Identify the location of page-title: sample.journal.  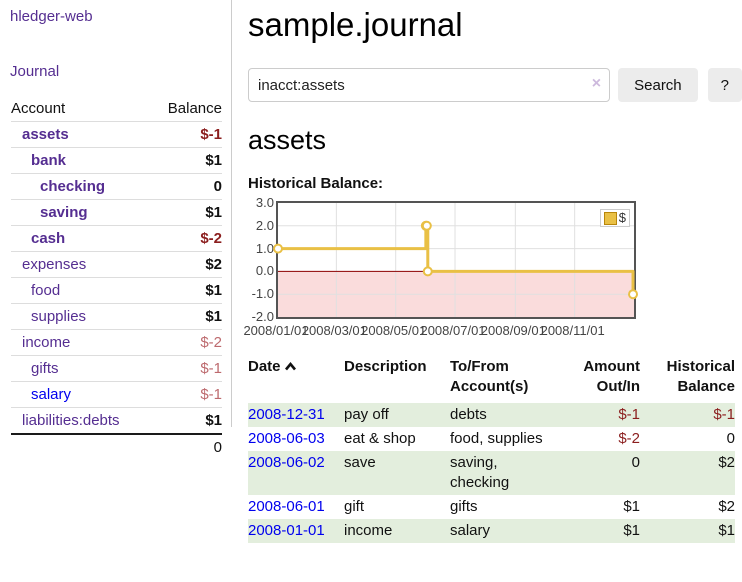
(355, 24).